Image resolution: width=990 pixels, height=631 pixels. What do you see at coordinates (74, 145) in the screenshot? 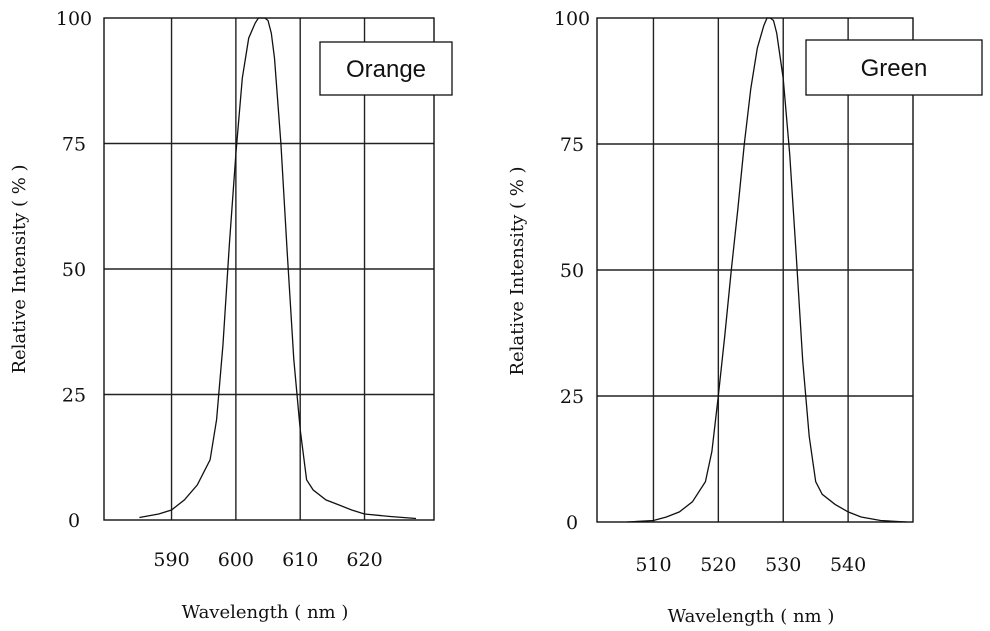
I see `orange-y-tick-label: 75` at bounding box center [74, 145].